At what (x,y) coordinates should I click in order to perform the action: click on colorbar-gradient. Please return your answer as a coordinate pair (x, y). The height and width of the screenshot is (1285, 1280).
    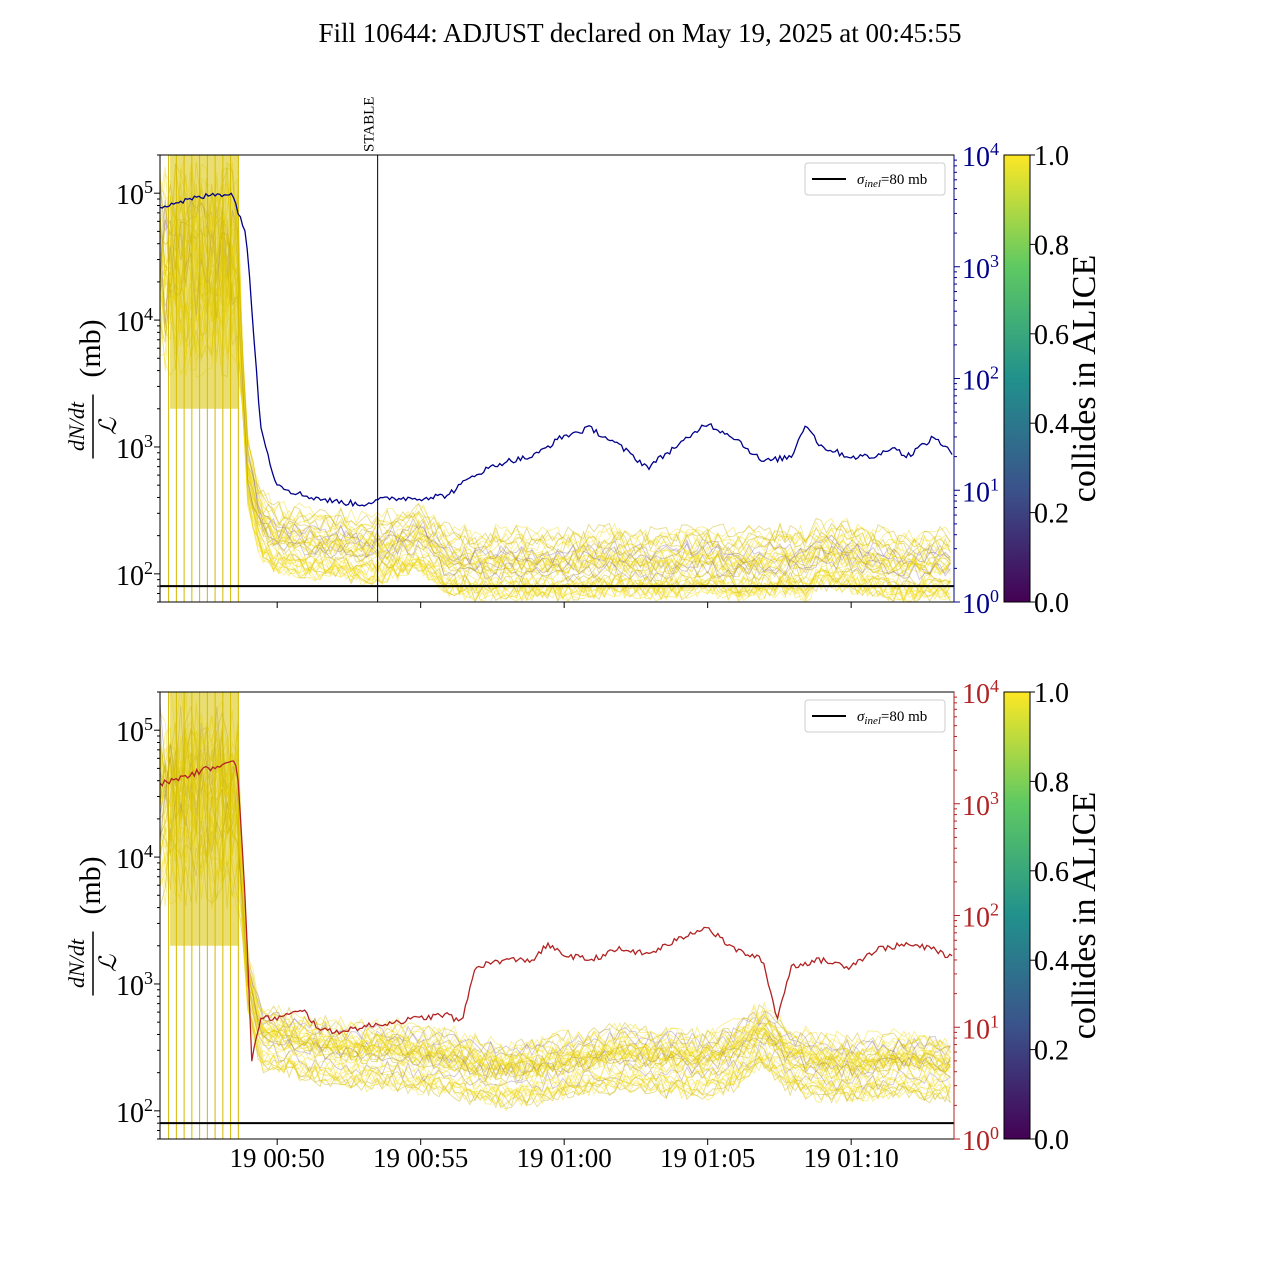
    Looking at the image, I should click on (1017, 915).